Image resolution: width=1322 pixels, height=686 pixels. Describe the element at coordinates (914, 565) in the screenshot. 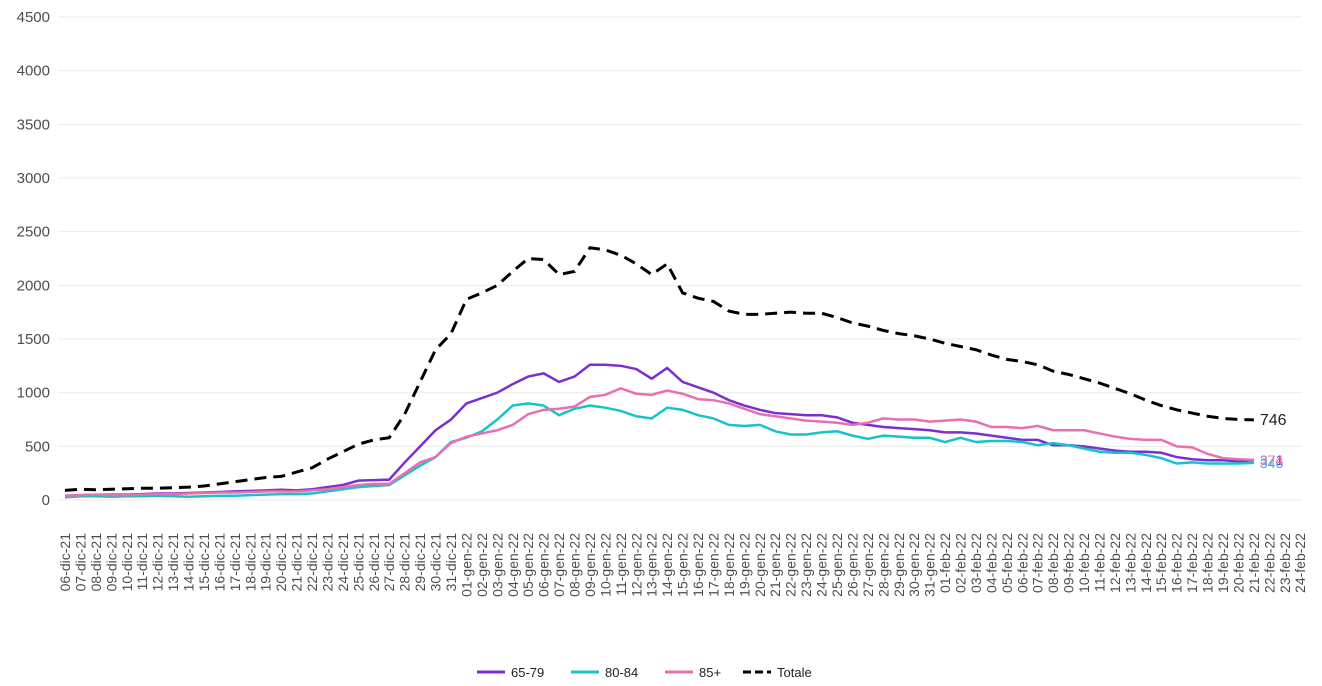

I see `x-tick-label: 30-gen-22` at that location.